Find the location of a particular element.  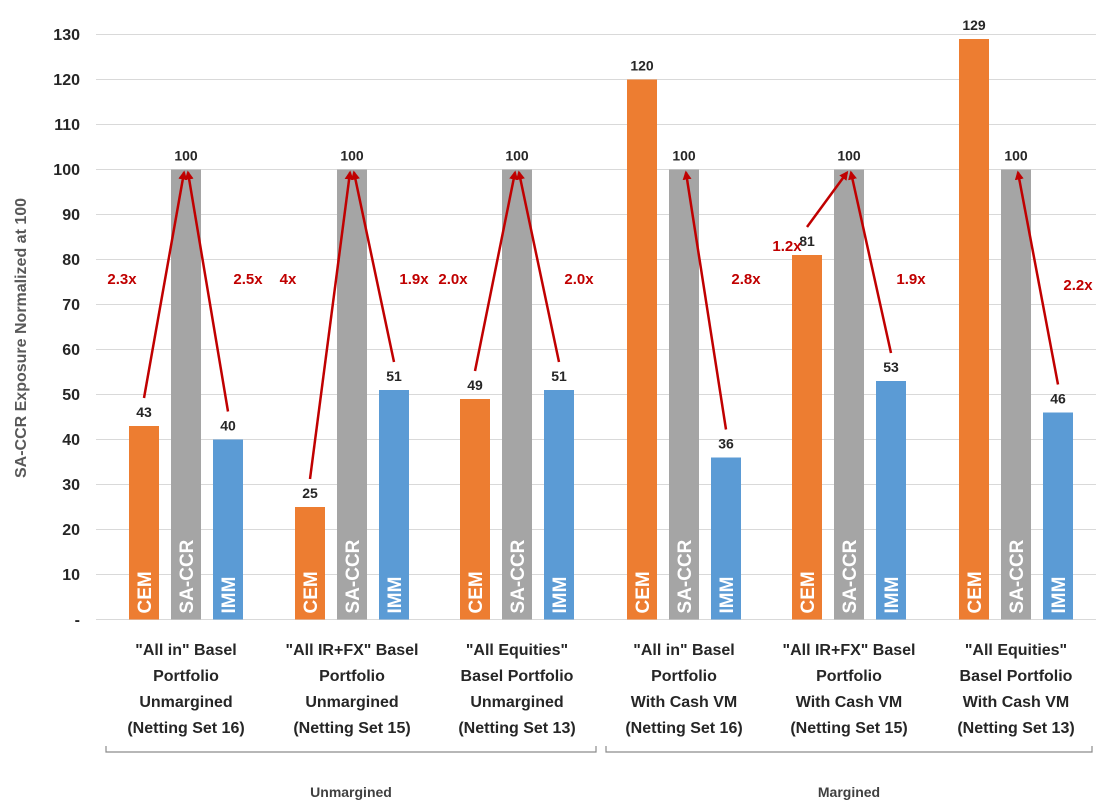

y-tick-label: 90 is located at coordinates (71, 215).